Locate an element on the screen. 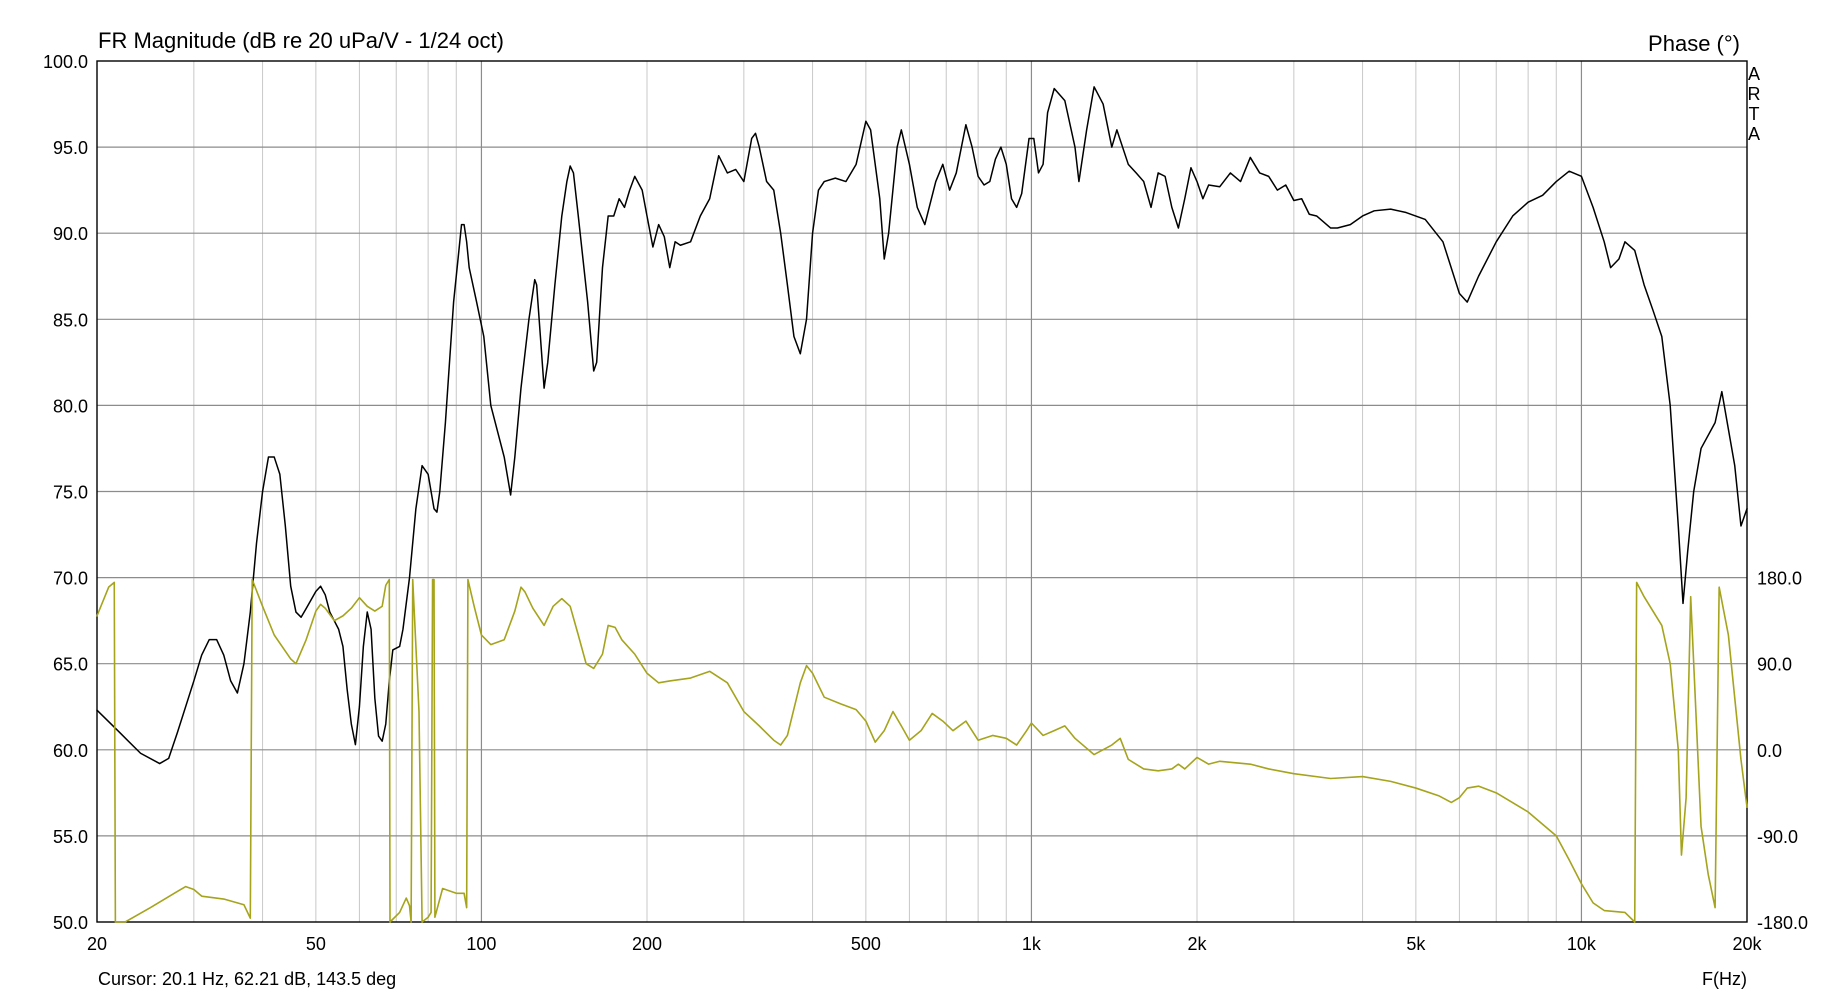 This screenshot has width=1833, height=990. x-tick-label: 50 is located at coordinates (316, 944).